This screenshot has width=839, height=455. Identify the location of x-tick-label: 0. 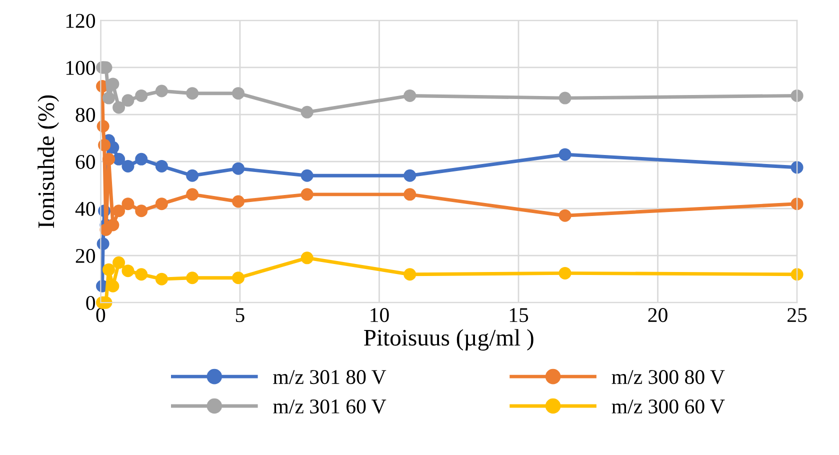
(101, 315).